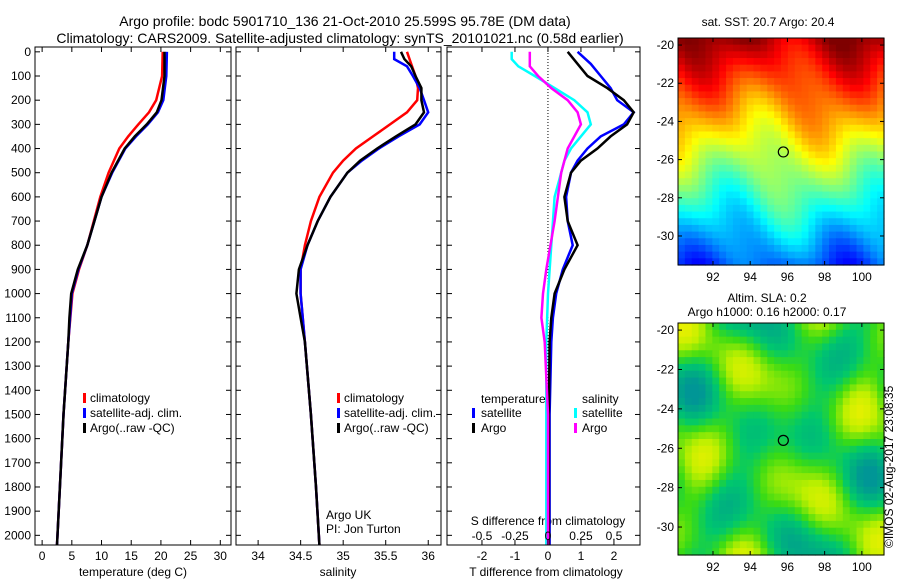 The width and height of the screenshot is (900, 580). Describe the element at coordinates (482, 556) in the screenshot. I see `x-tick-label: -2` at that location.